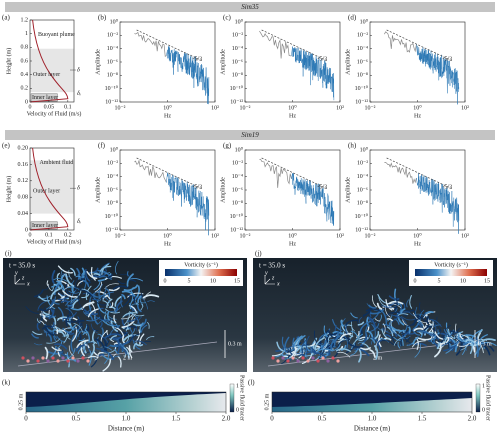  Describe the element at coordinates (400, 173) in the screenshot. I see `spectrum-low` at that location.